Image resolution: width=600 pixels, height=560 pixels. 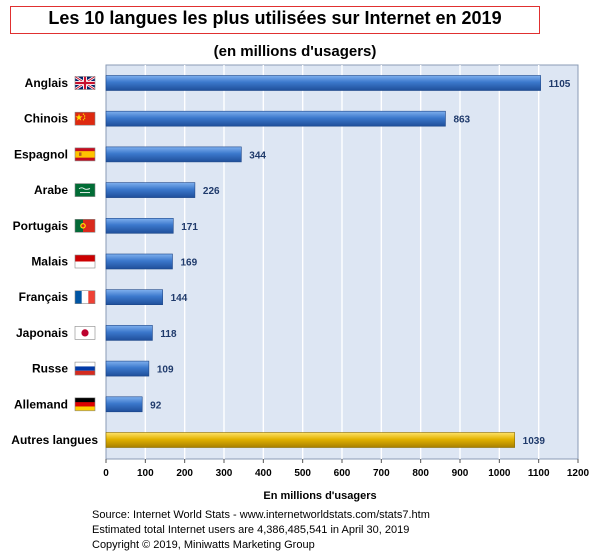 What do you see at coordinates (342, 473) in the screenshot?
I see `x-tick-label: 600` at bounding box center [342, 473].